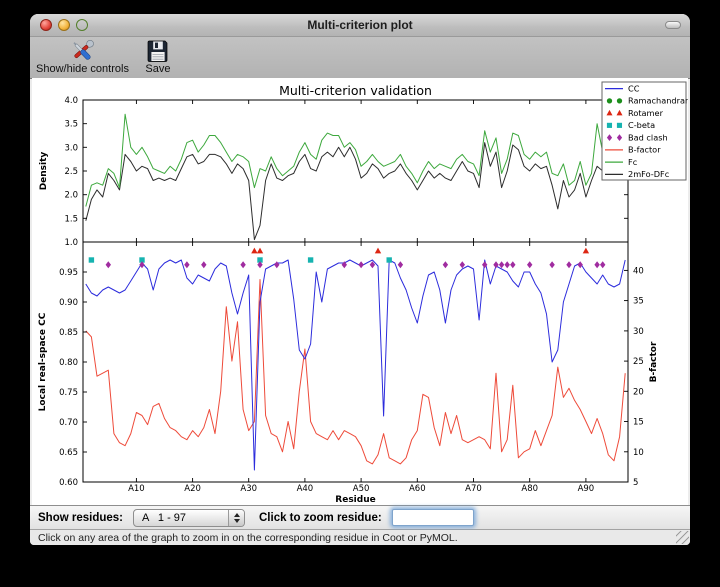 The height and width of the screenshot is (587, 720). I want to click on traffic-lights, so click(64, 25).